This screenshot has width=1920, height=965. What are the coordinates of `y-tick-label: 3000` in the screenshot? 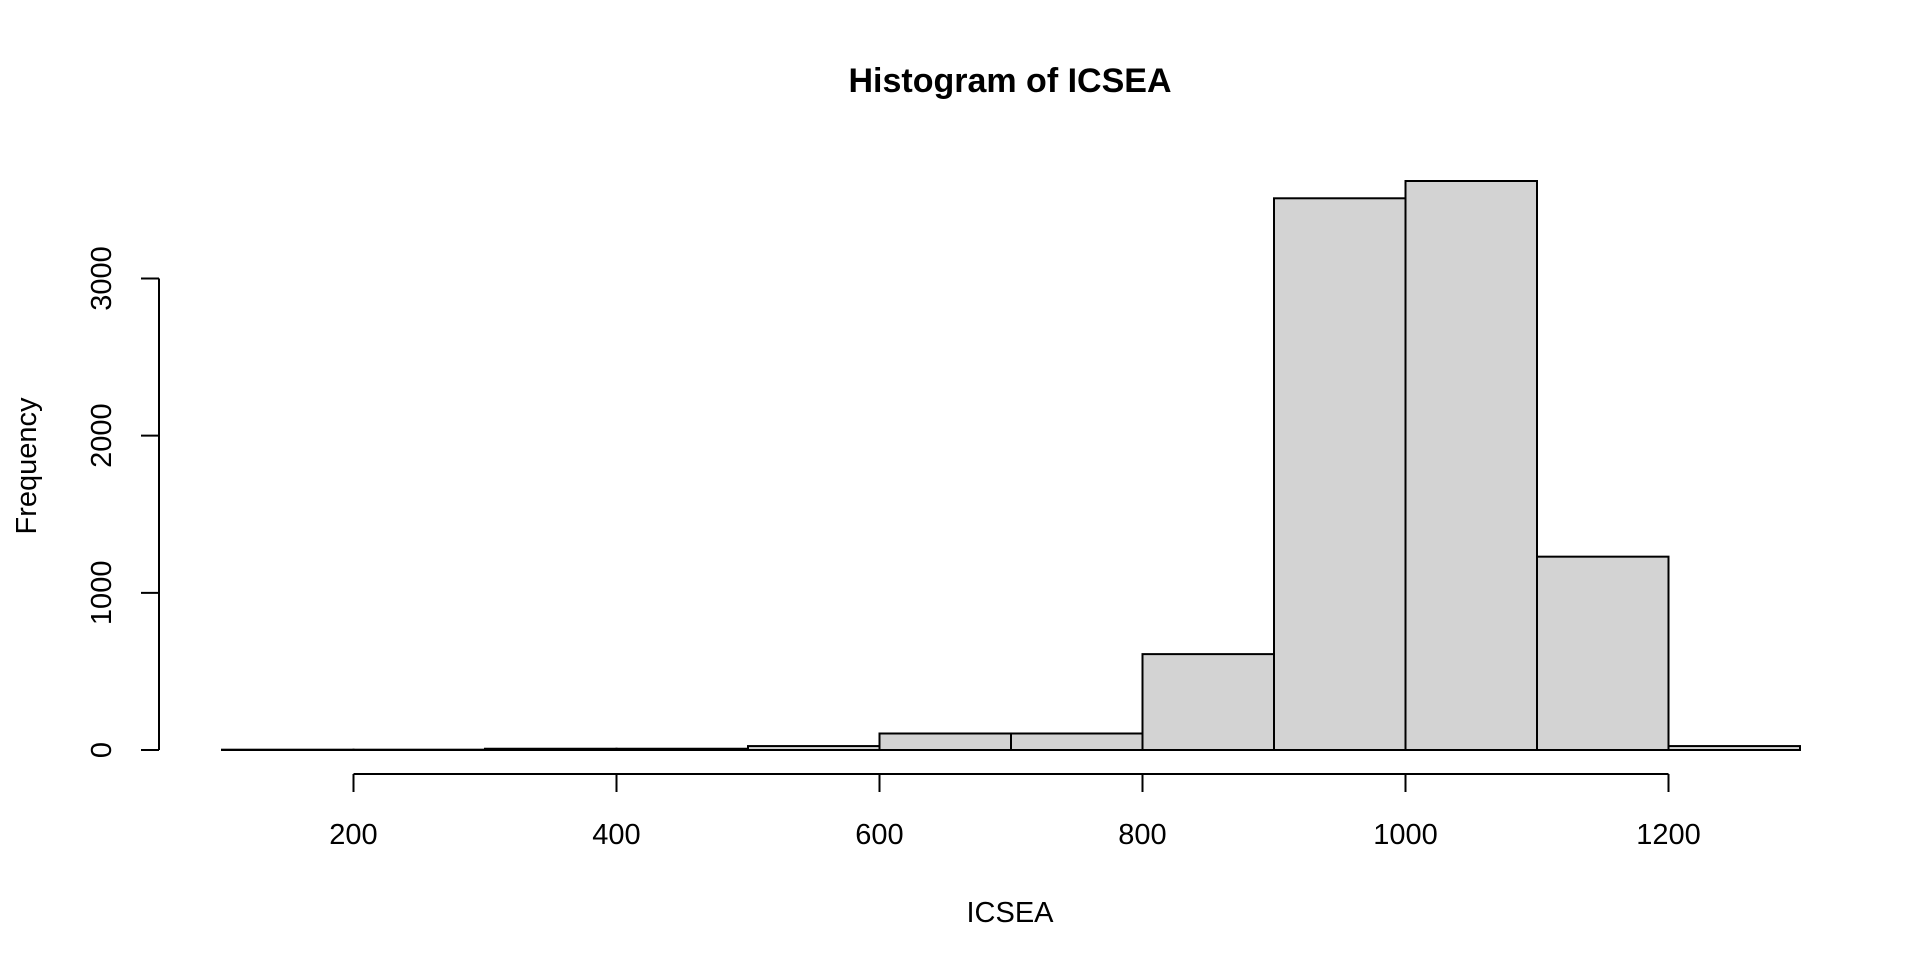 It's located at (102, 278).